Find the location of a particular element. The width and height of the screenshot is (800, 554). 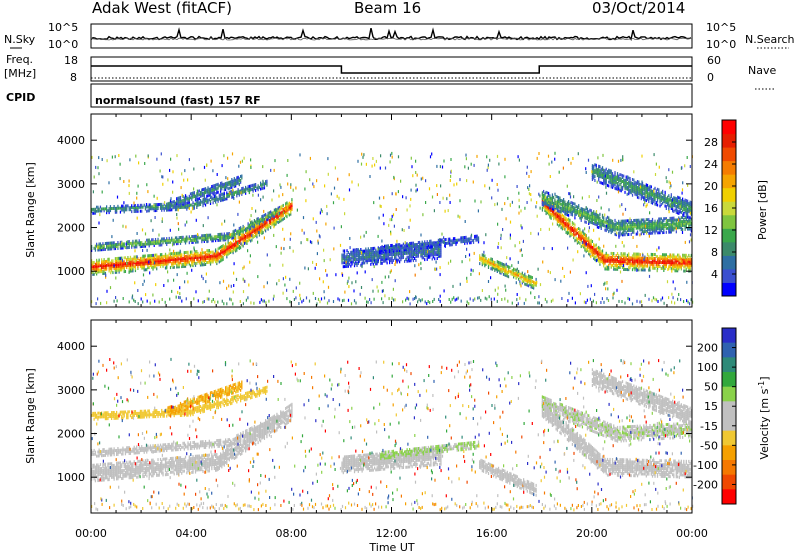

scatter-cell is located at coordinates (283, 293).